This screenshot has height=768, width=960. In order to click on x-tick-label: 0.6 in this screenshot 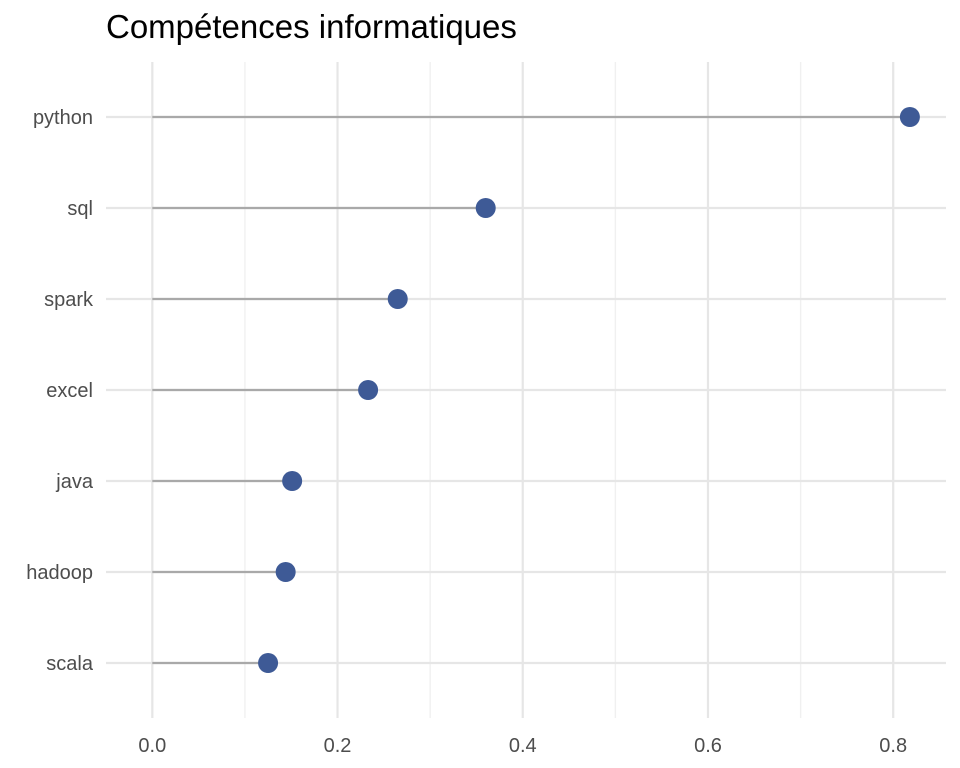, I will do `click(708, 746)`.